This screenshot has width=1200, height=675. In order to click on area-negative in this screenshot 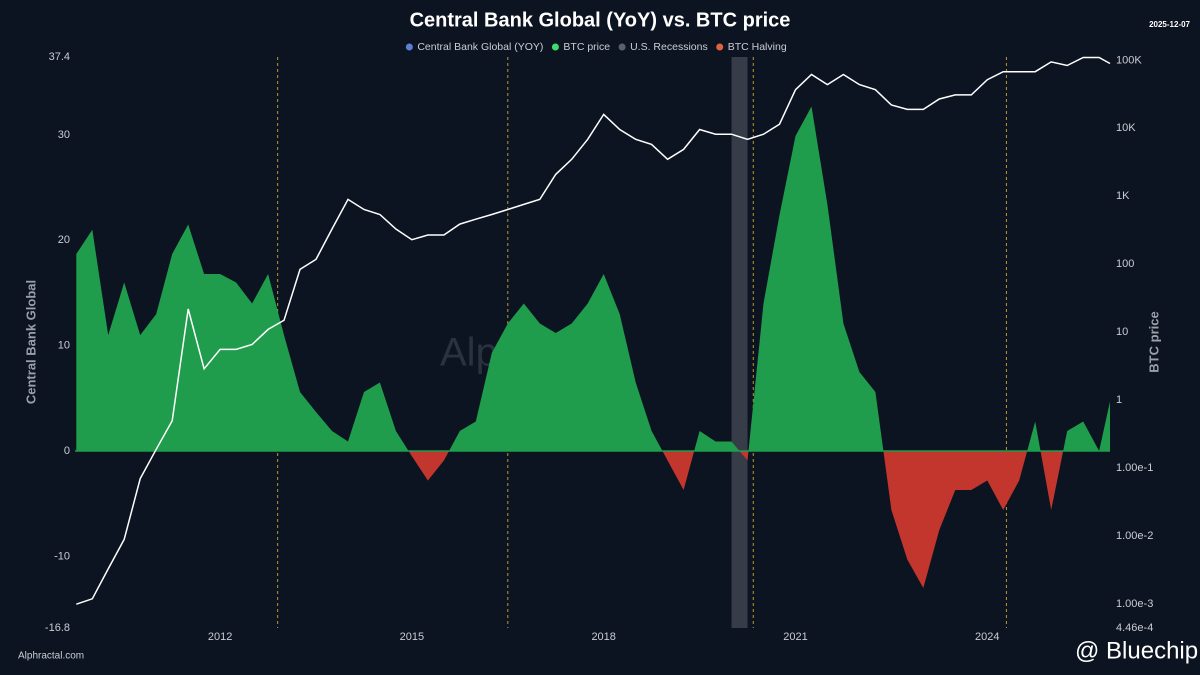, I will do `click(736, 519)`.